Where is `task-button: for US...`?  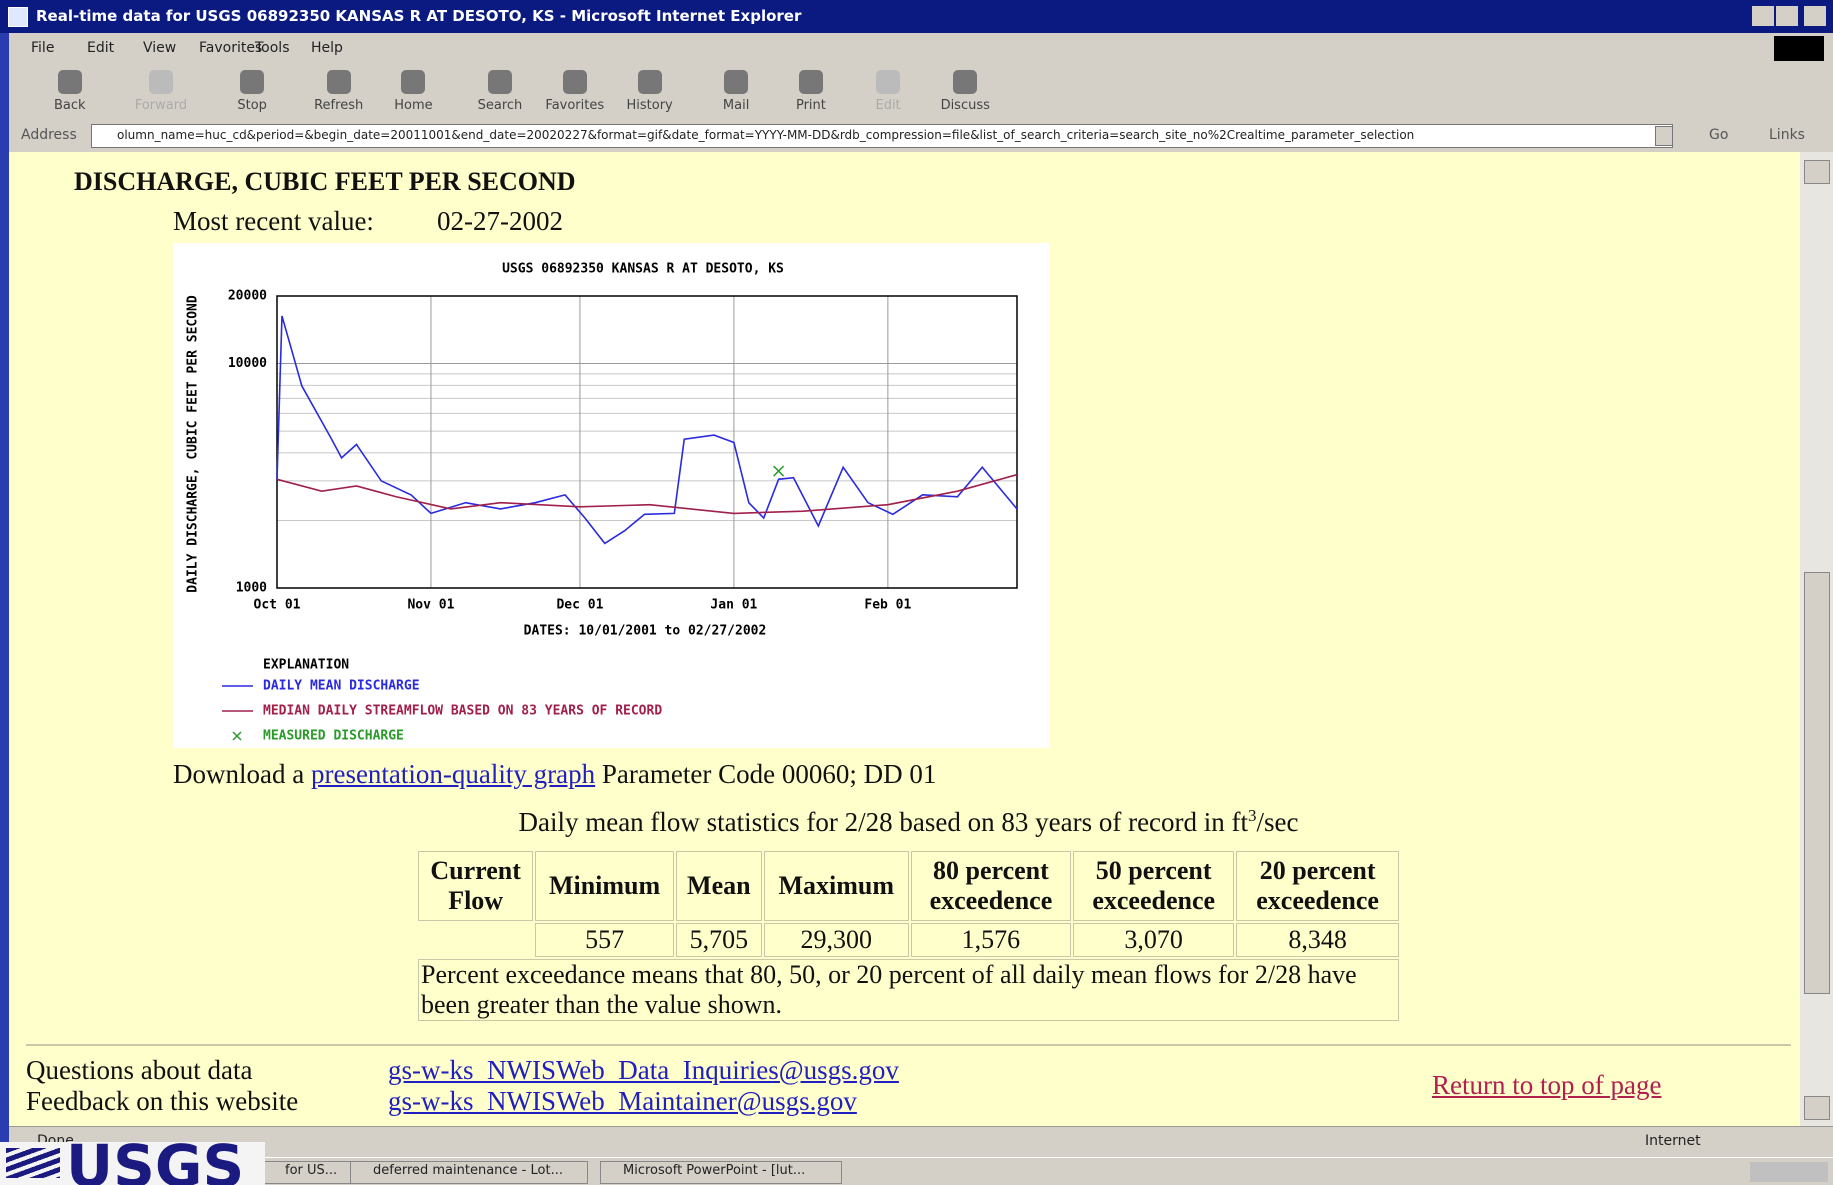
task-button: for US... is located at coordinates (308, 1172).